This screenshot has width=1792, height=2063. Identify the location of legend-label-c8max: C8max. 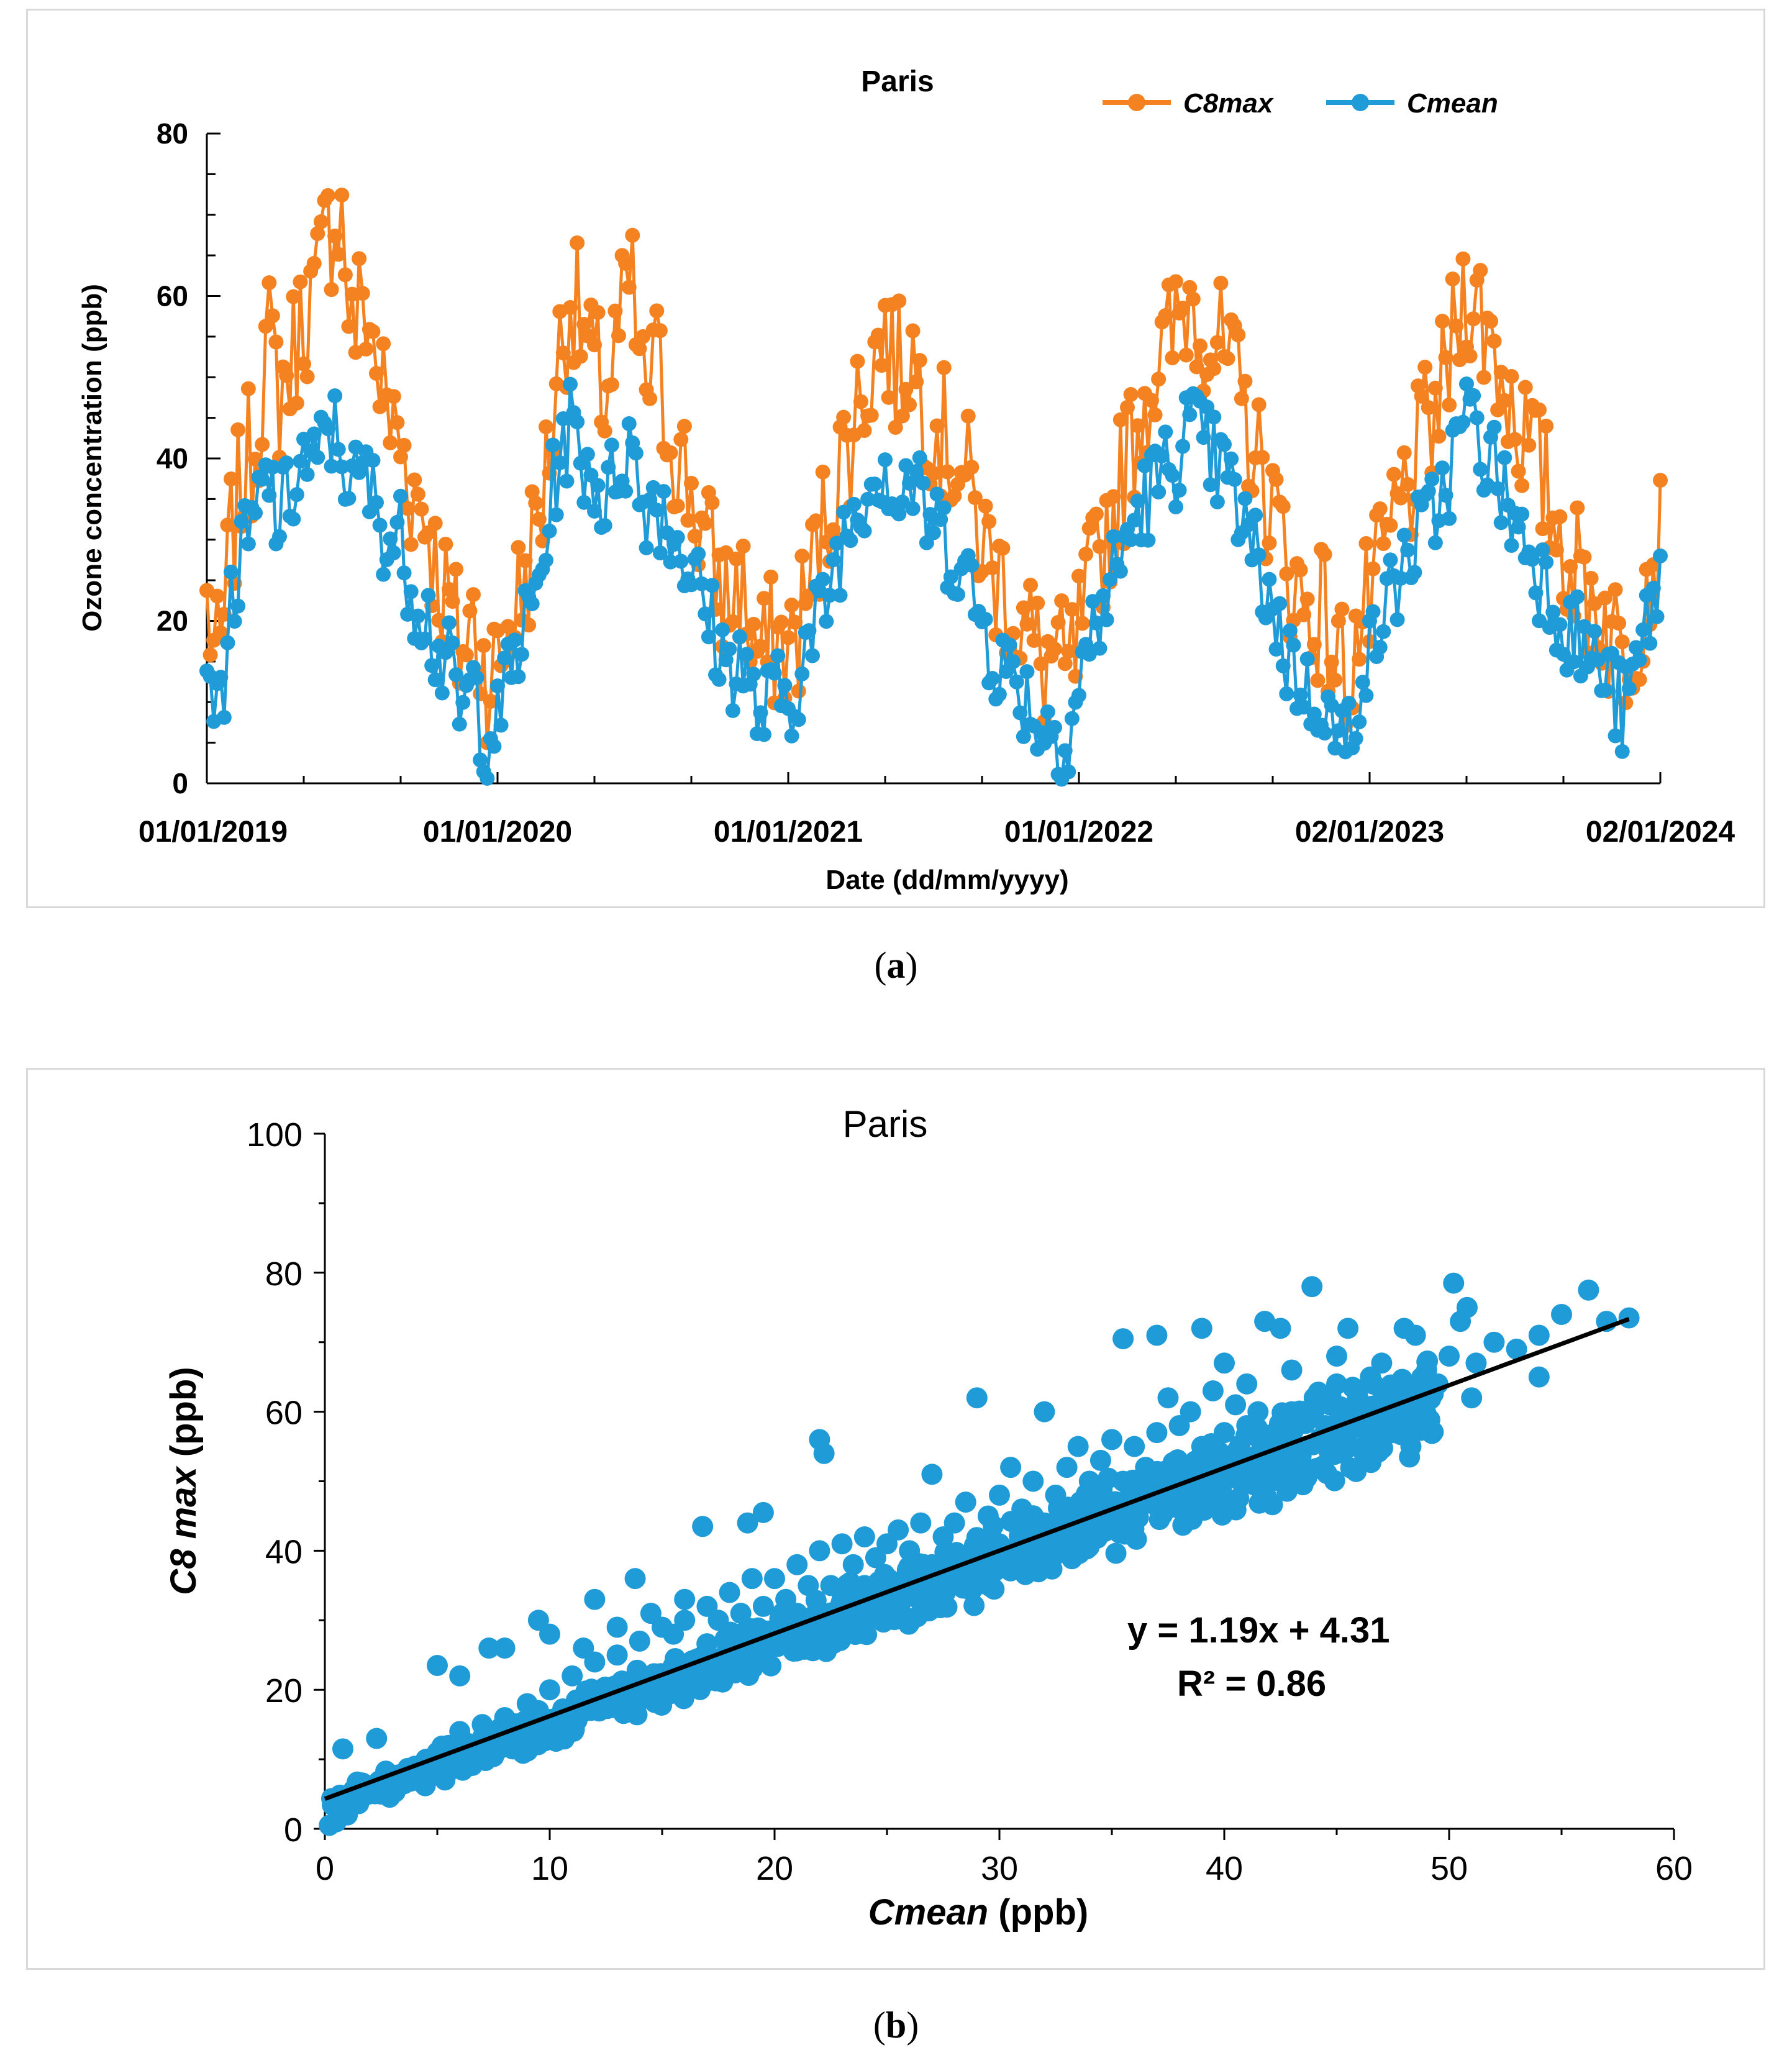
(1228, 104).